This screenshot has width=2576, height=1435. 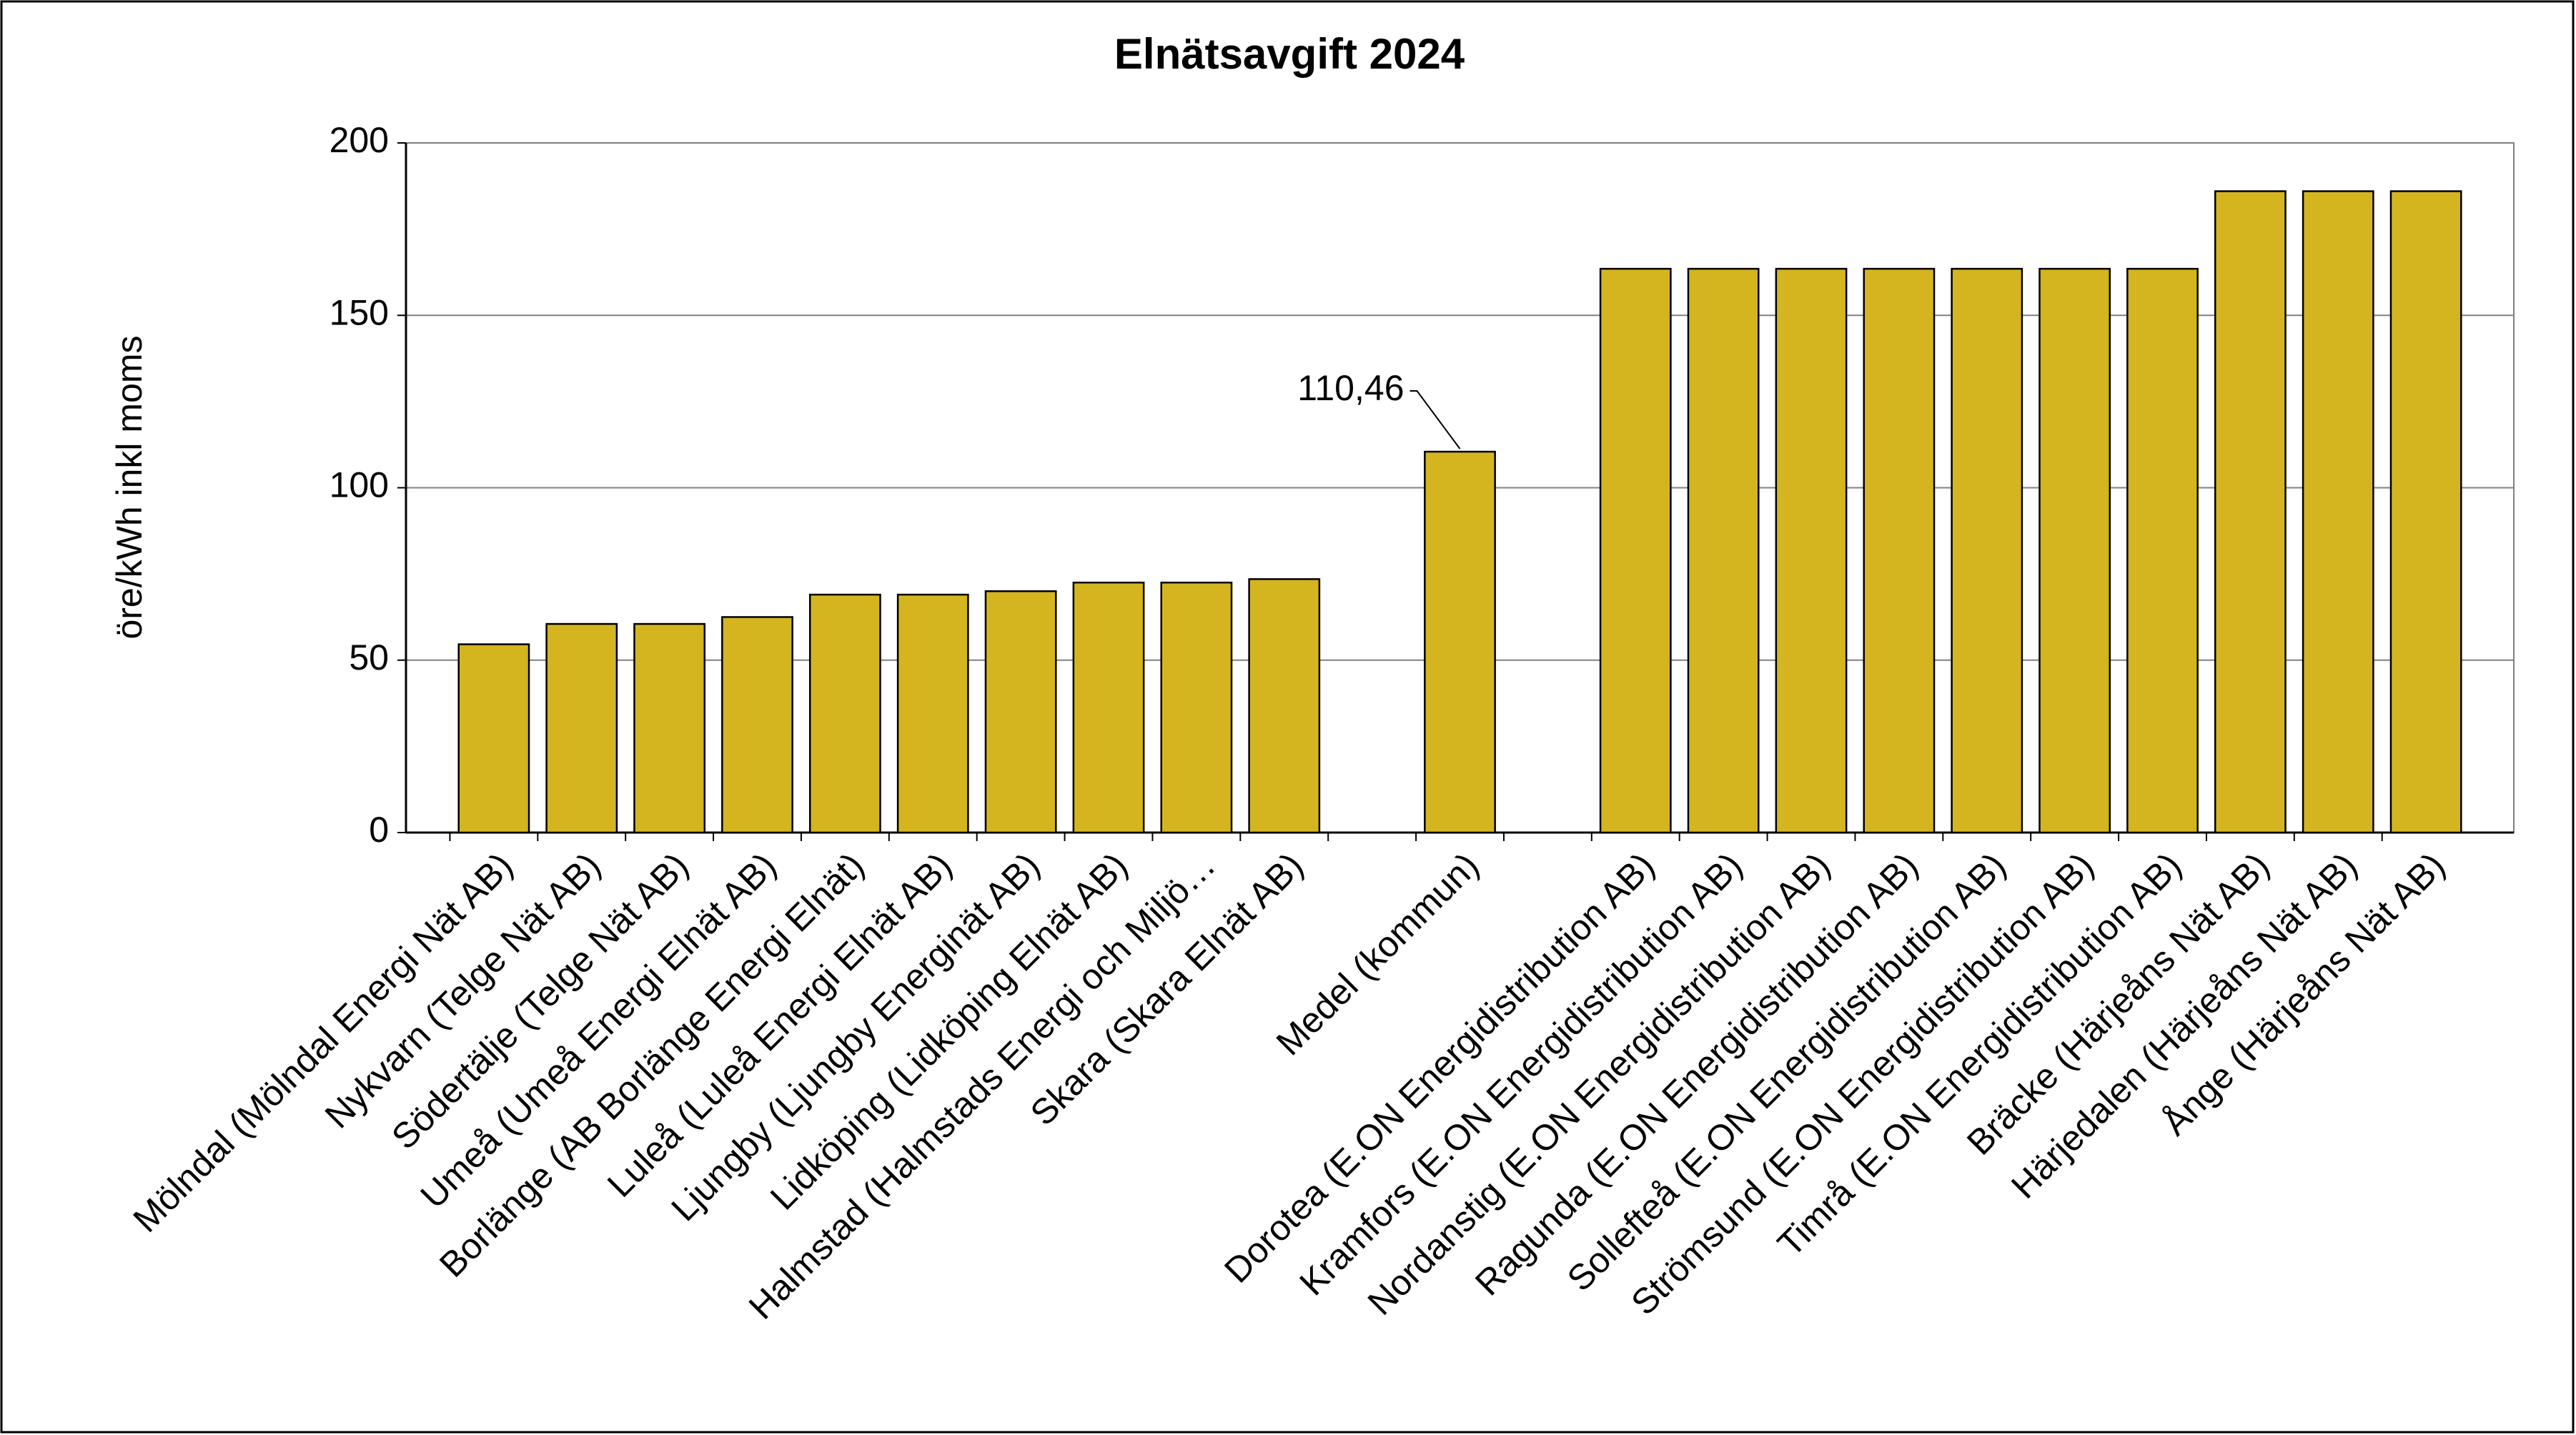 What do you see at coordinates (360, 140) in the screenshot?
I see `y-tick-label: 200` at bounding box center [360, 140].